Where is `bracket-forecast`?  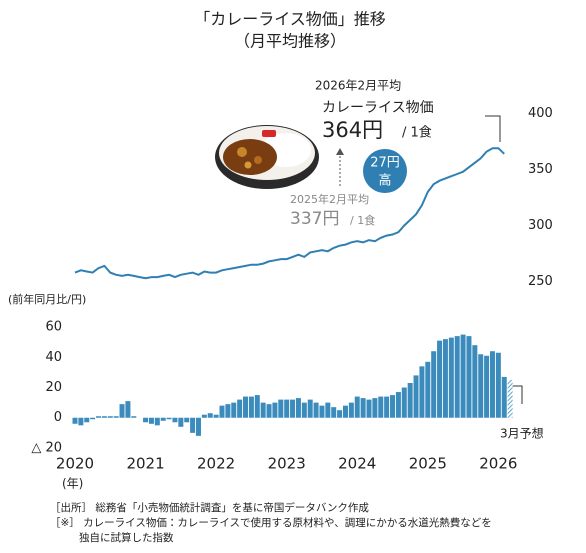 bracket-forecast is located at coordinates (517, 394).